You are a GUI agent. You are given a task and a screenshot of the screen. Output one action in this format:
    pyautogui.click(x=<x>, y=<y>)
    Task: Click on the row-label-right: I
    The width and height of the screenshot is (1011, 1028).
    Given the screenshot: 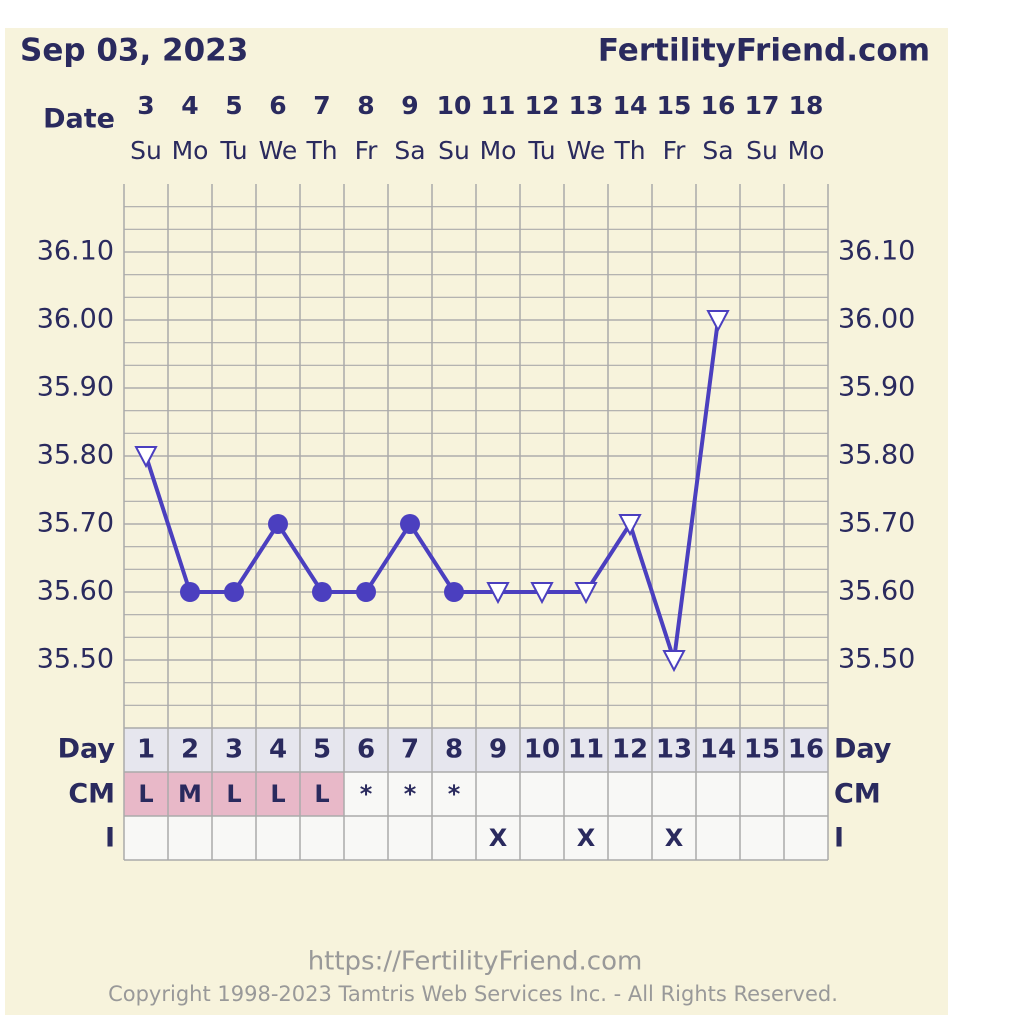 What is the action you would take?
    pyautogui.click(x=839, y=838)
    